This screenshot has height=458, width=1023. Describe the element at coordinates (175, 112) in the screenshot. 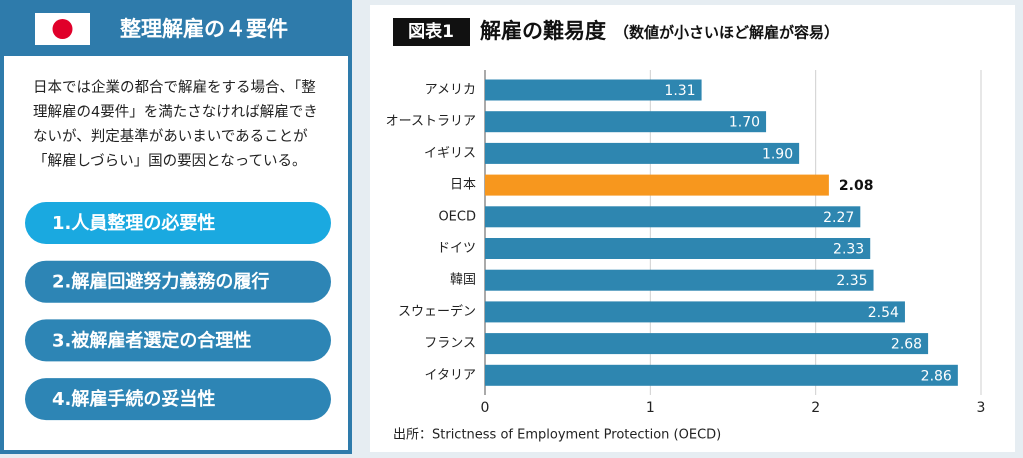

I see `body-text: 理解雇の4要件」を満たさなければ解雇でき` at that location.